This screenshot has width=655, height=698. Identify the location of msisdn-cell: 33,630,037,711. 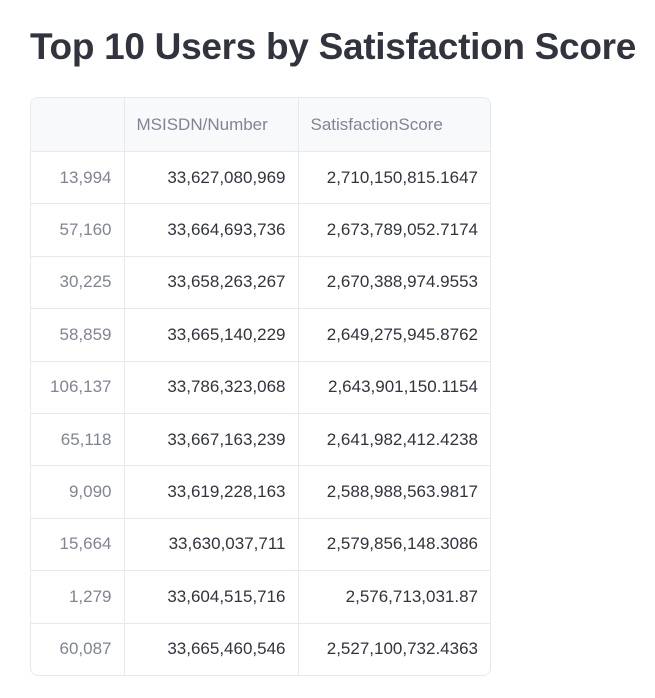
(211, 545).